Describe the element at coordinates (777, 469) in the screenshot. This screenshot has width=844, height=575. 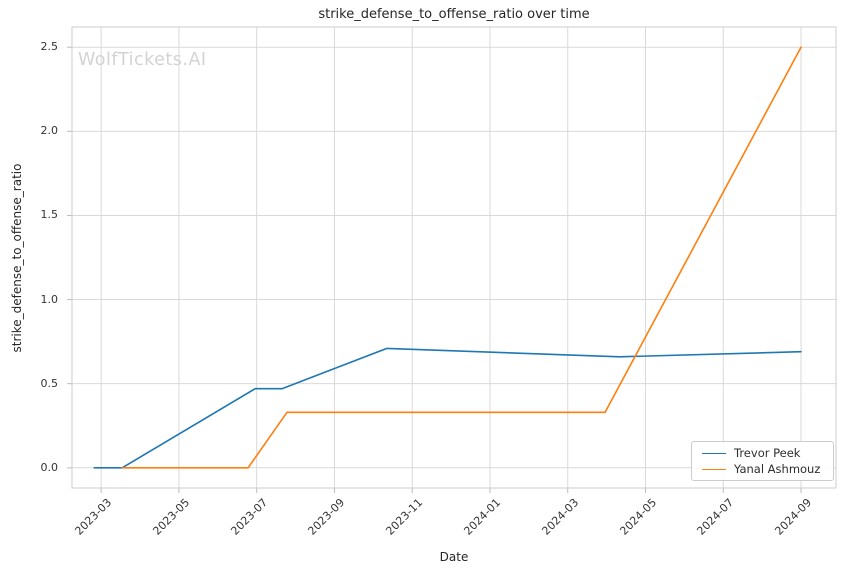
I see `legend-label-yanal-ashmouz: Yanal Ashmouz` at that location.